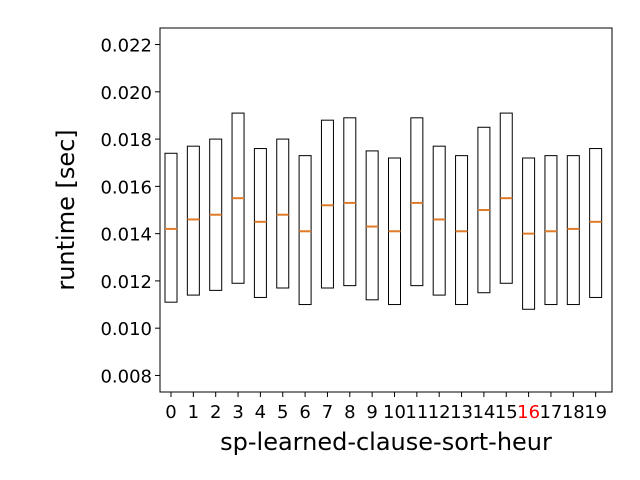 The width and height of the screenshot is (640, 480). I want to click on y-tick-label: 0.014, so click(126, 235).